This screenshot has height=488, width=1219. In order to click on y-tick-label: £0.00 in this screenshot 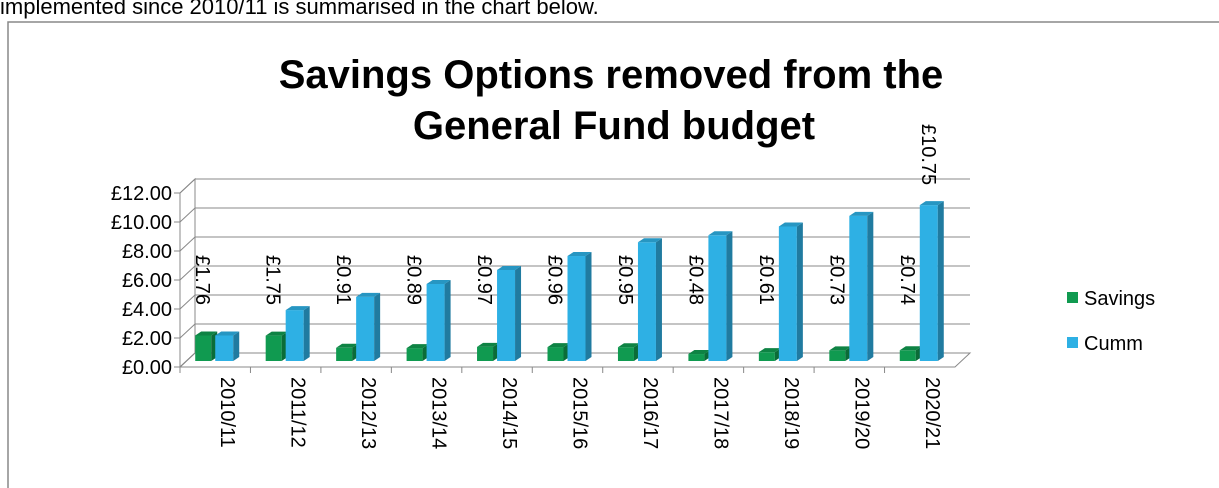, I will do `click(147, 368)`.